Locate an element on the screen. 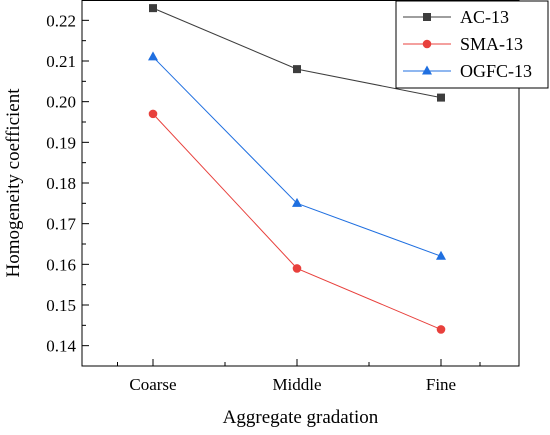 Image resolution: width=550 pixels, height=435 pixels. x-tick-label: Coarse is located at coordinates (152, 384).